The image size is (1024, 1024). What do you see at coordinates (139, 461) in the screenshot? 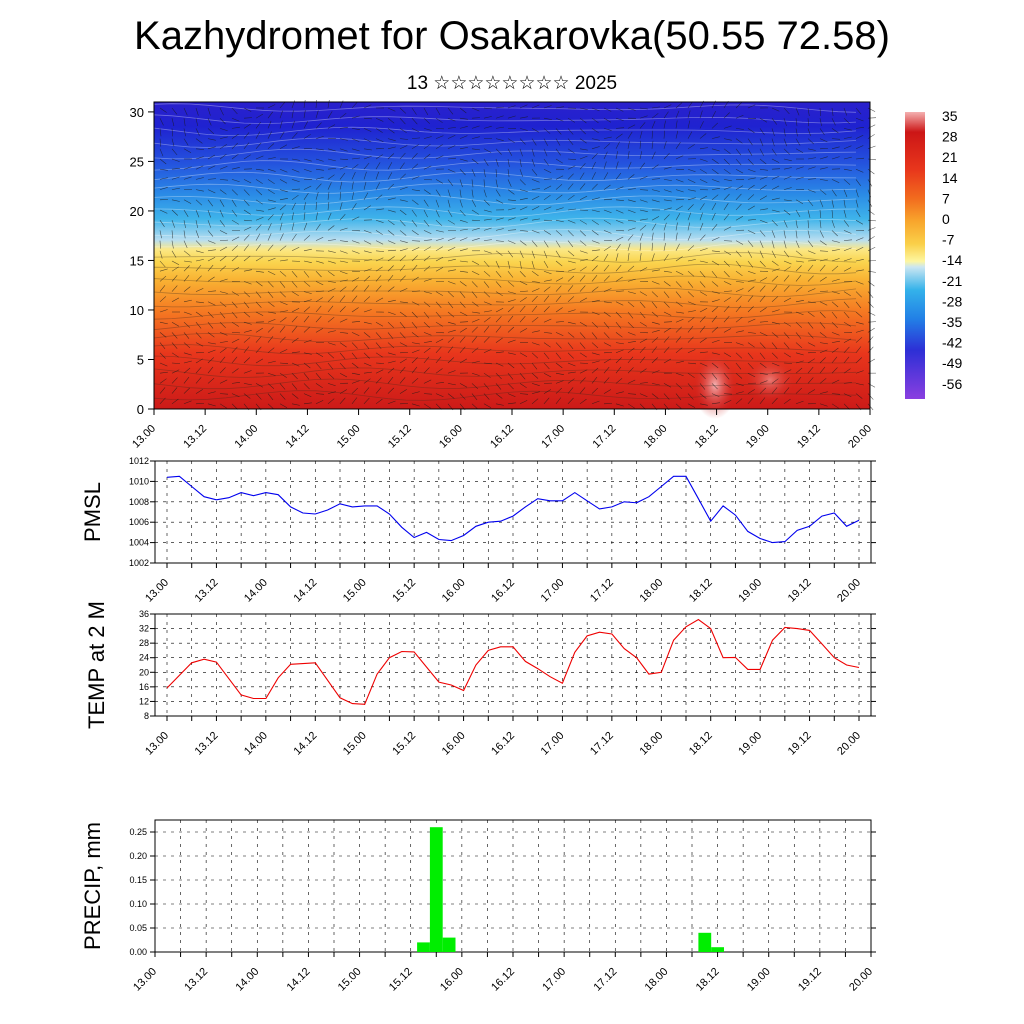
I see `y-tick-label: 1012` at bounding box center [139, 461].